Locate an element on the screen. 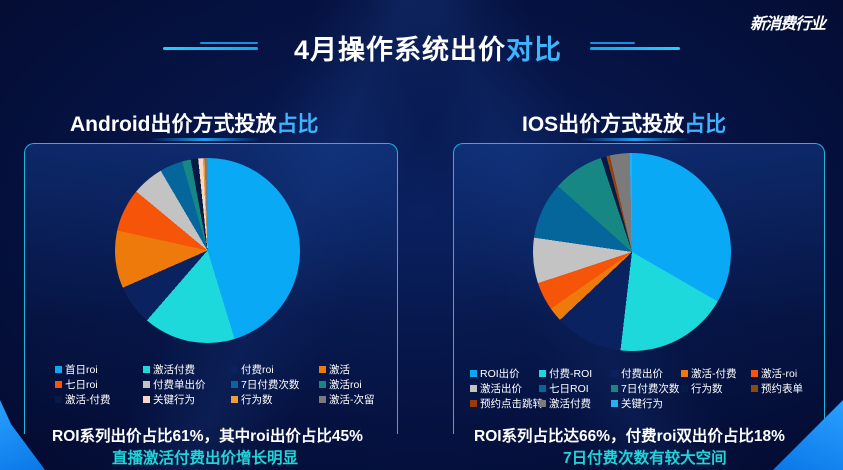  legend-item: 付费出价 is located at coordinates (646, 373).